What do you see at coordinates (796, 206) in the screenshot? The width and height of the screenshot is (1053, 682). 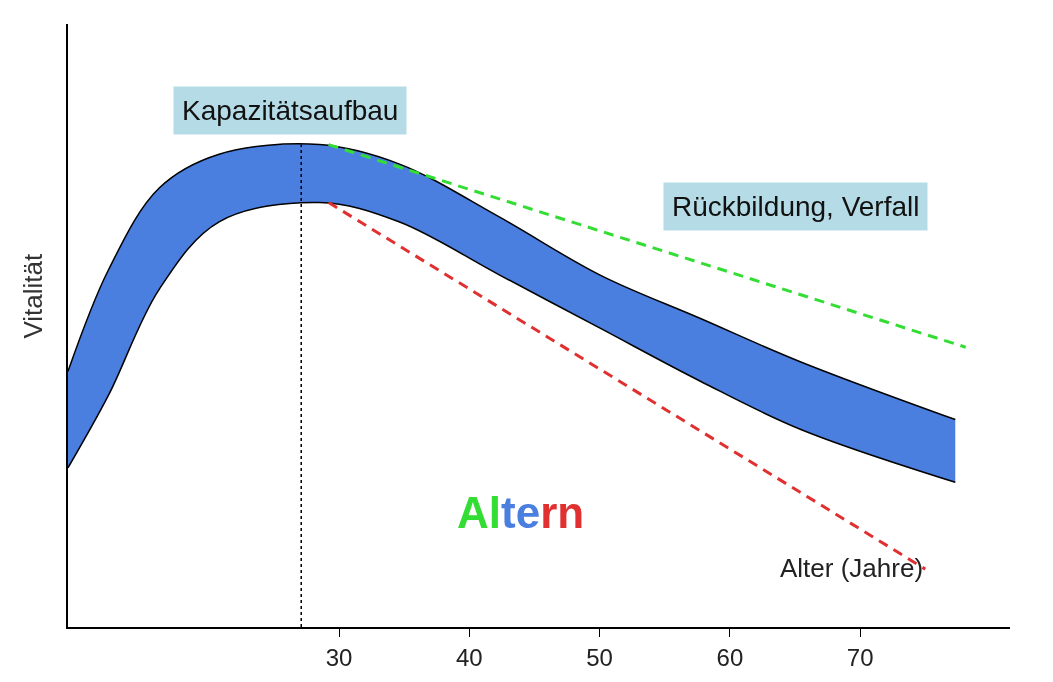 I see `annotation: Rückbildung, Verfall` at bounding box center [796, 206].